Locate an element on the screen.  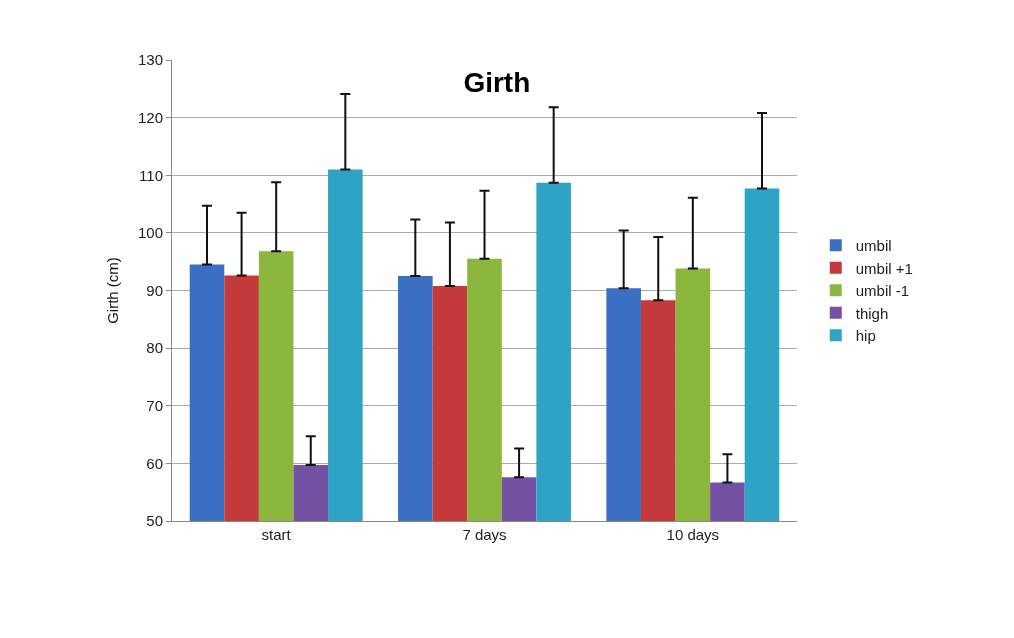
y-tick-label: 70 is located at coordinates (154, 405).